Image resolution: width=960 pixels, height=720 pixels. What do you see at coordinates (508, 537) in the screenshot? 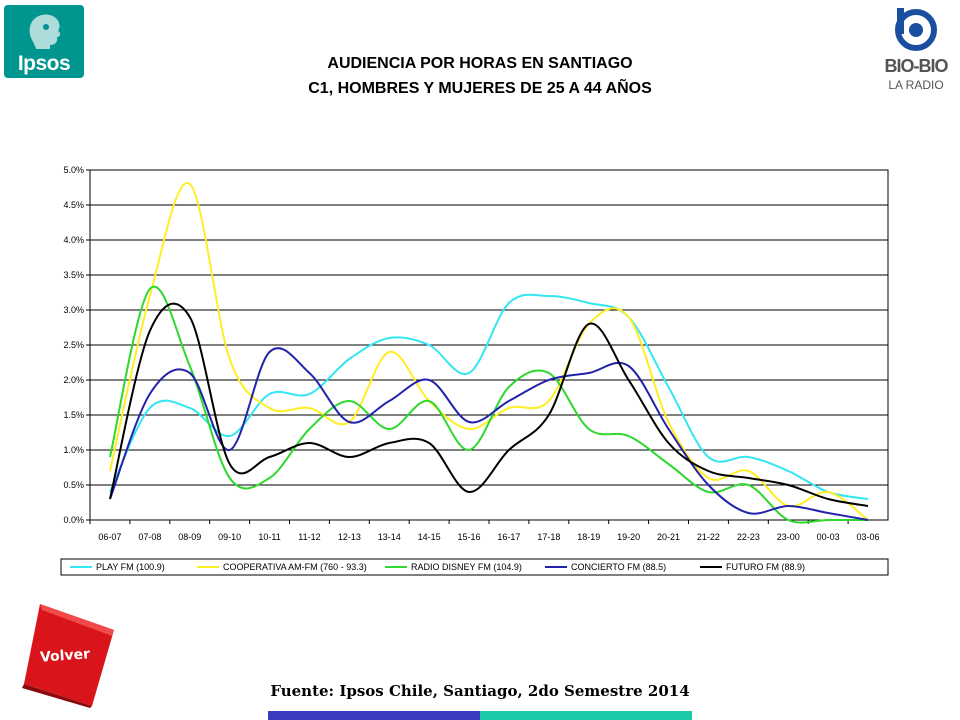
I see `x-tick-label: 16-17` at bounding box center [508, 537].